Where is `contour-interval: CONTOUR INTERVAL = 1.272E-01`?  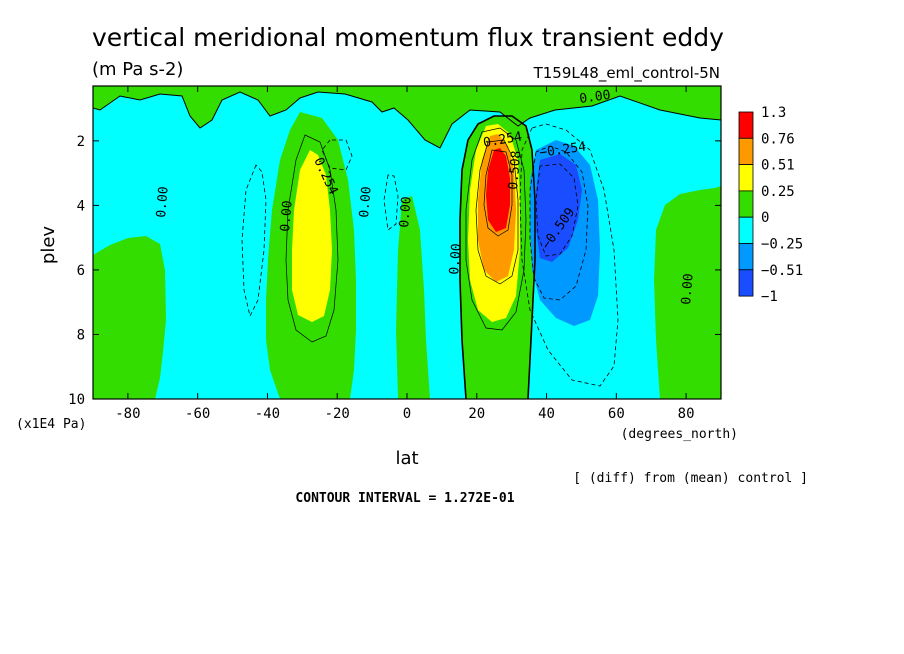 contour-interval: CONTOUR INTERVAL = 1.272E-01 is located at coordinates (404, 498).